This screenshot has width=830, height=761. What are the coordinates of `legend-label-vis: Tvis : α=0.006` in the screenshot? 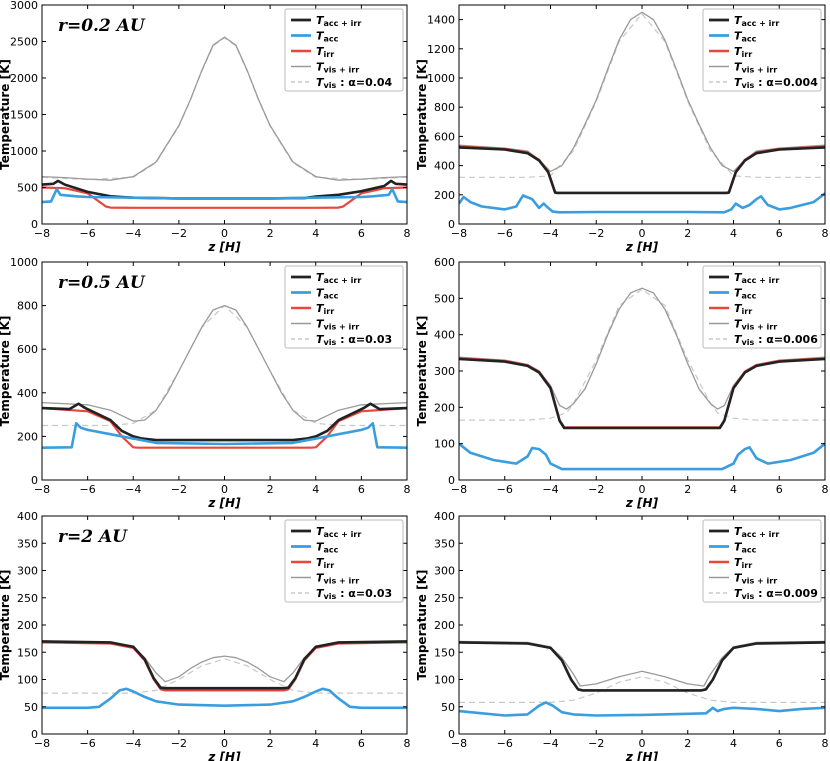 It's located at (776, 340).